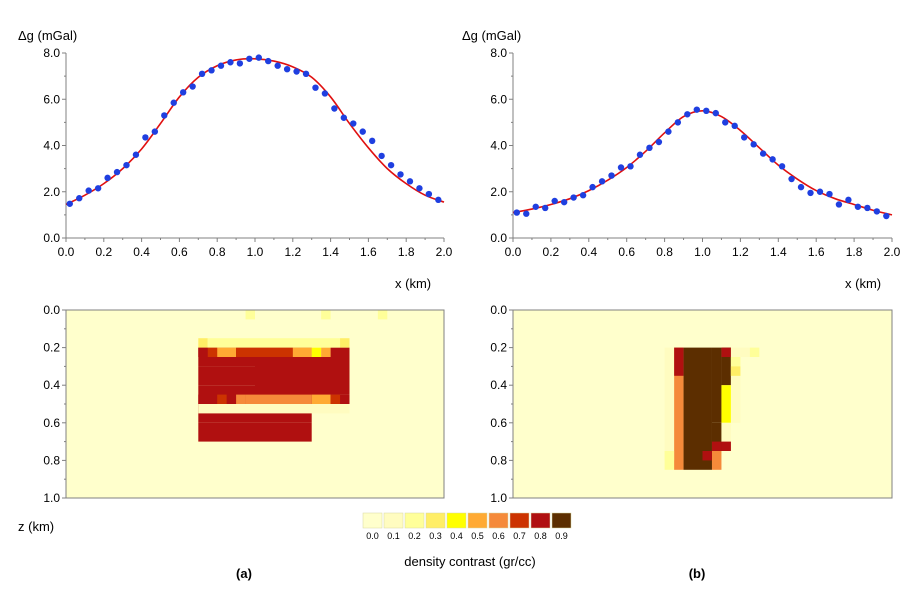  I want to click on density-model-b: 0.0 0.2 0.4 0.6 0.8 1.0, so click(691, 404).